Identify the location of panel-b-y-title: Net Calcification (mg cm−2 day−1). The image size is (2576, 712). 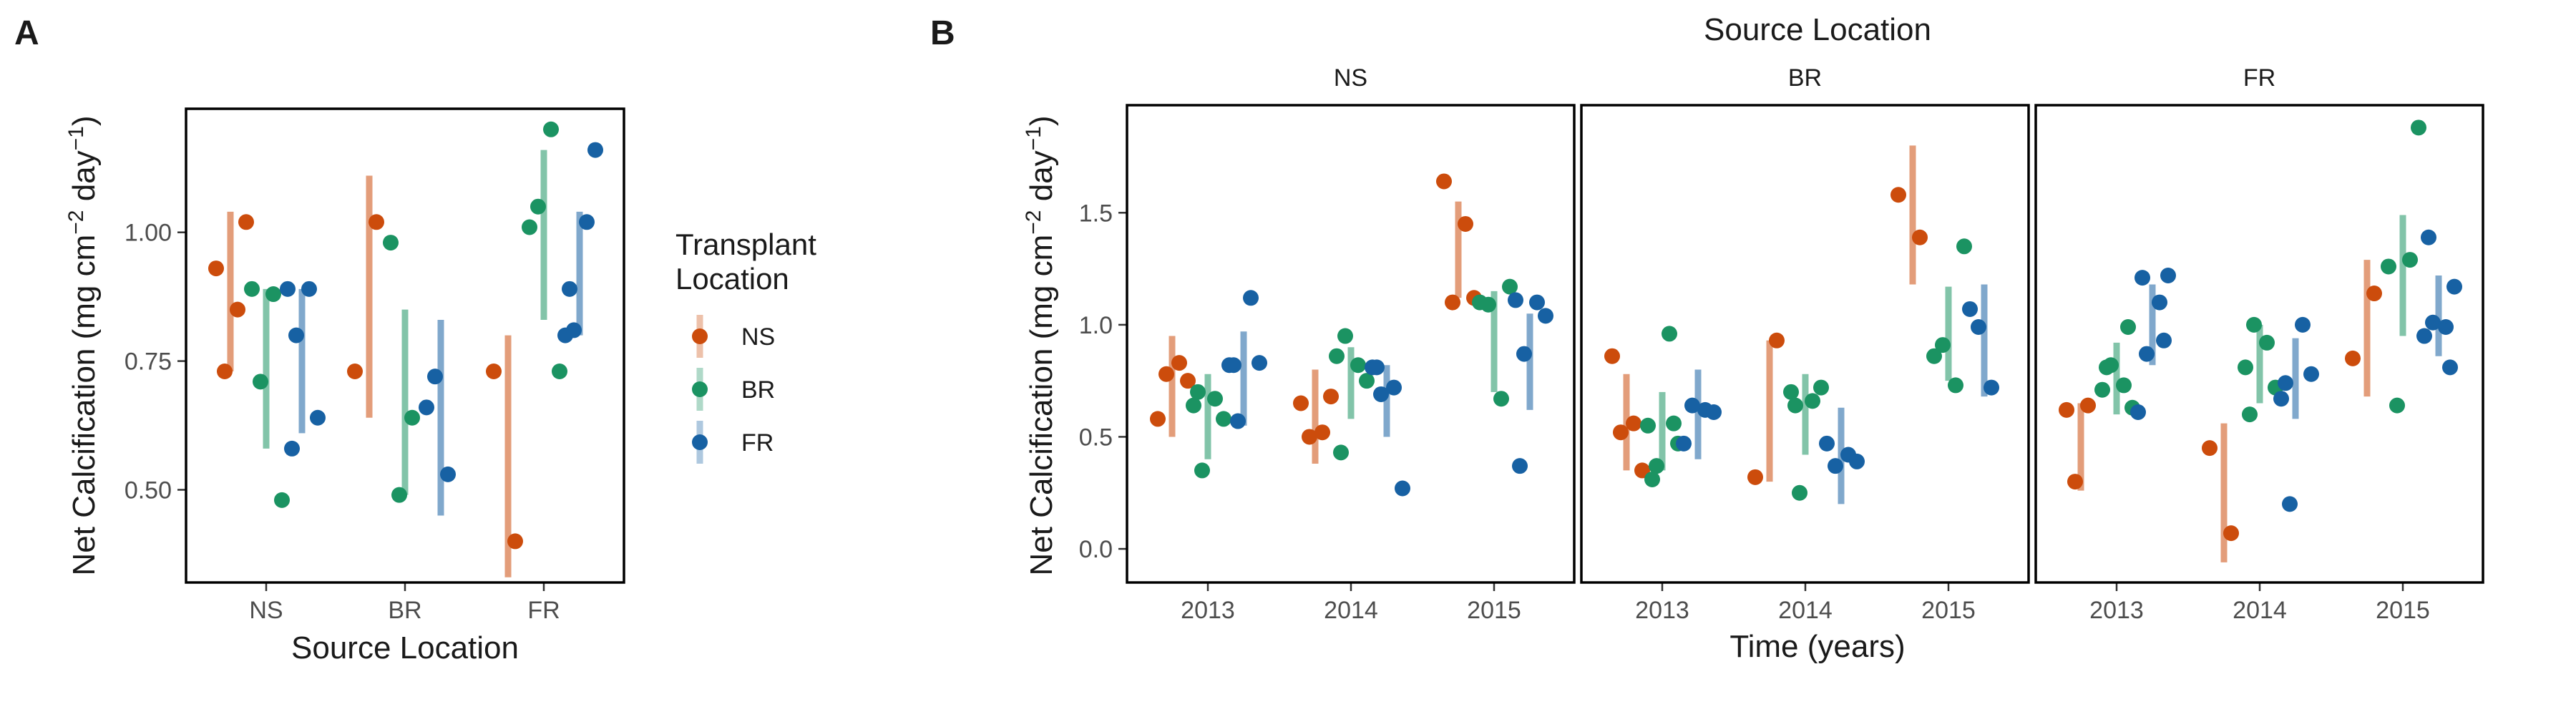
(1040, 345).